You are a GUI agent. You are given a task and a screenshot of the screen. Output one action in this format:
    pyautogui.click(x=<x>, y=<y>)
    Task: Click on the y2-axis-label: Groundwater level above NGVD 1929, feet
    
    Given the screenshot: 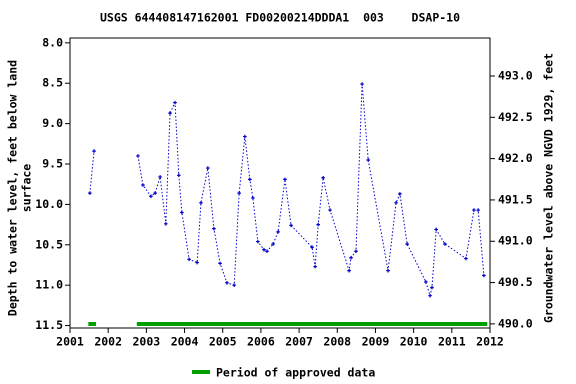 What is the action you would take?
    pyautogui.click(x=549, y=188)
    